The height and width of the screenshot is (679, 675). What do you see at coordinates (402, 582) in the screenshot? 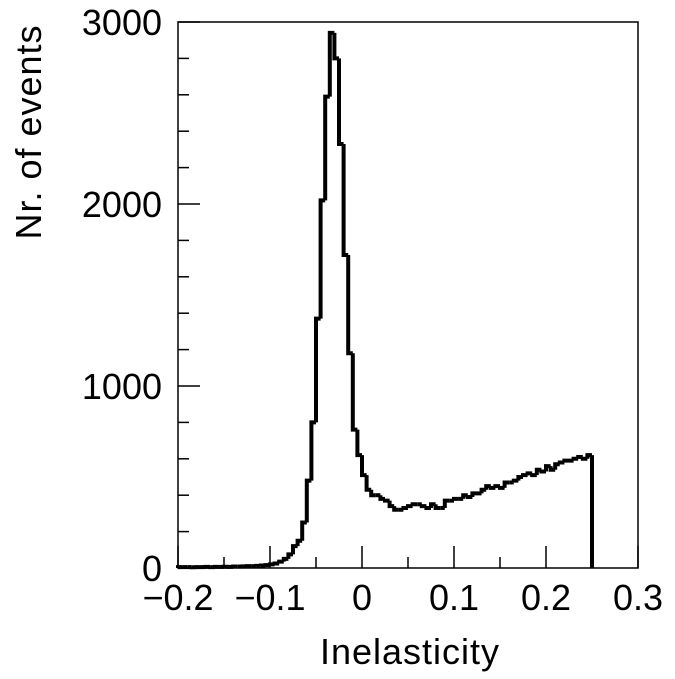
I see `x-axis-ticks: −0.2 −0.1 0 0.1 0.2 0.3` at bounding box center [402, 582].